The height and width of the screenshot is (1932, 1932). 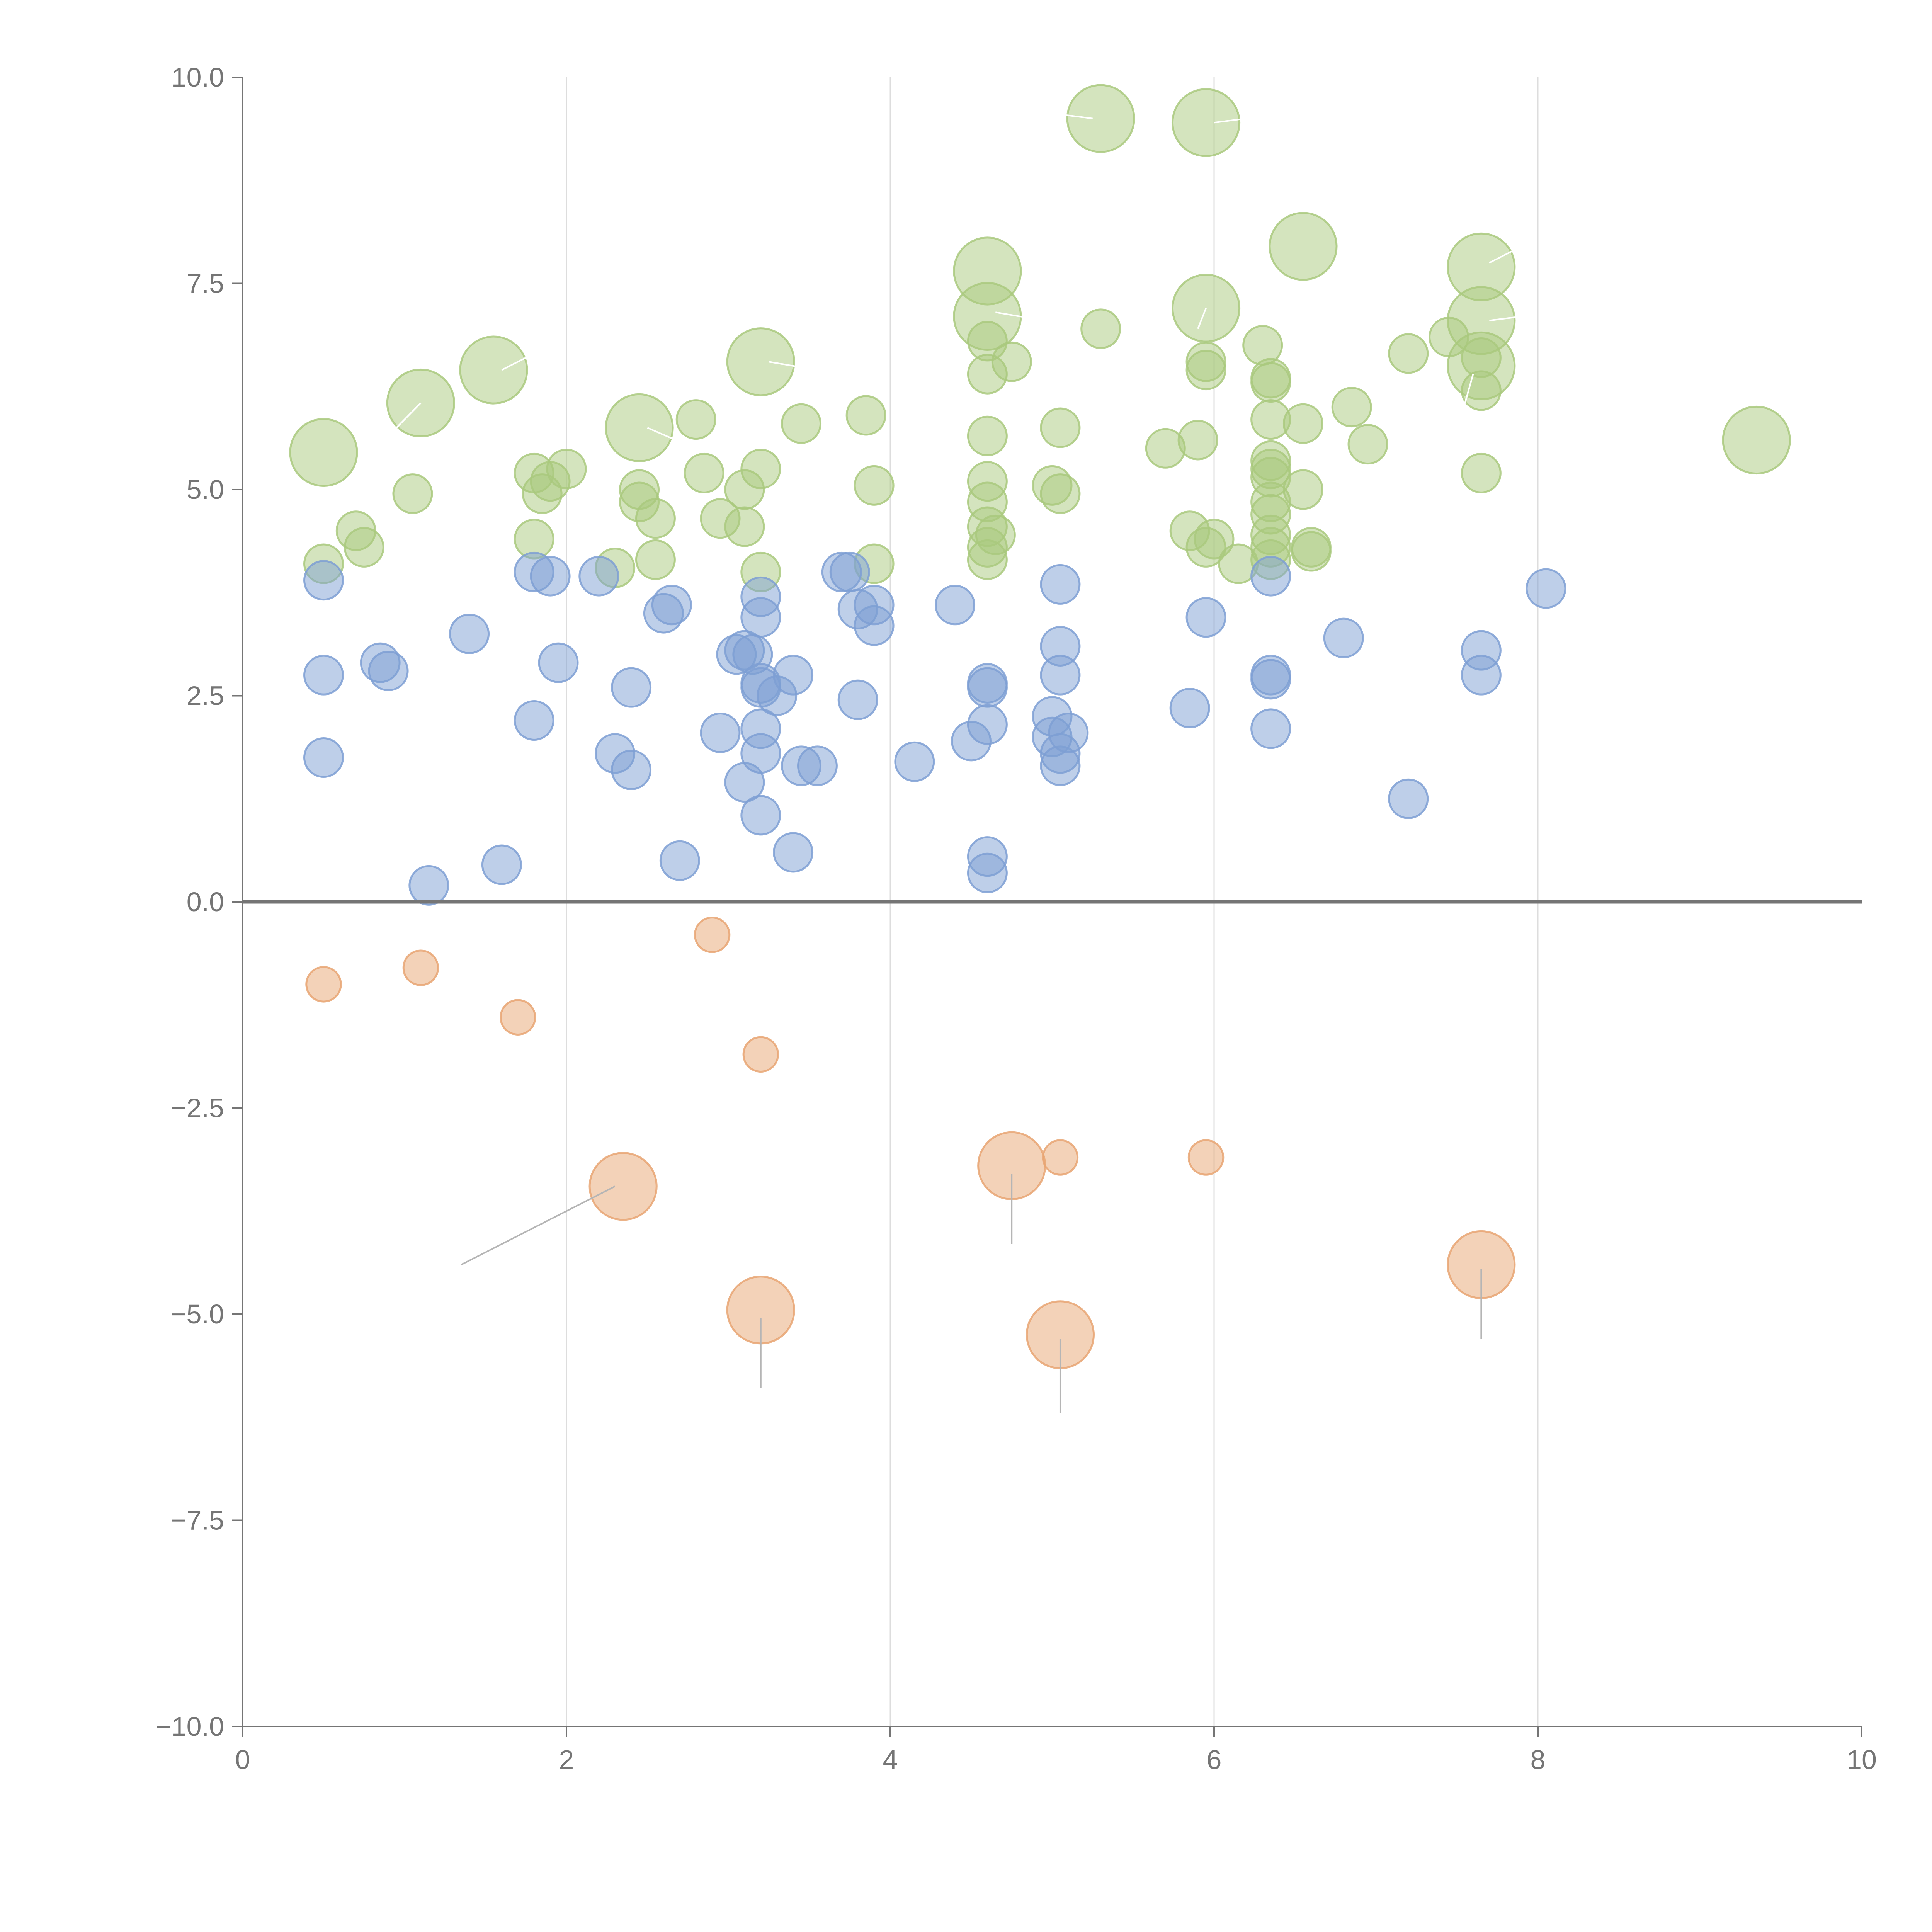 What do you see at coordinates (1862, 1760) in the screenshot?
I see `x-tick-label: 10` at bounding box center [1862, 1760].